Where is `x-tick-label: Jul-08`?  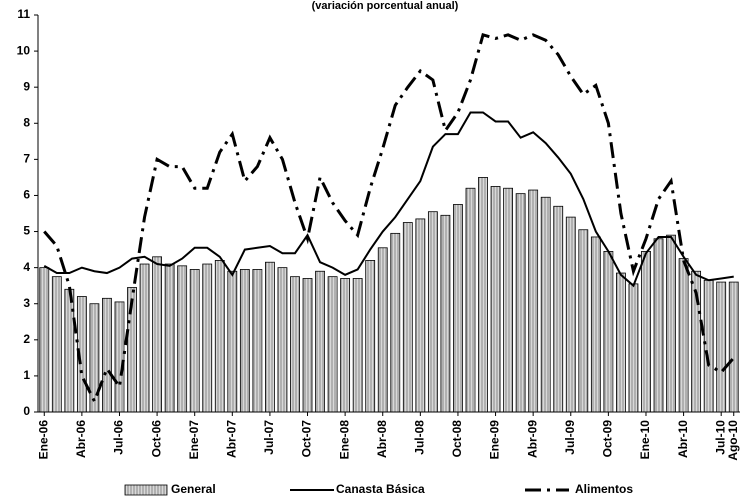
x-tick-label: Jul-08 is located at coordinates (420, 437).